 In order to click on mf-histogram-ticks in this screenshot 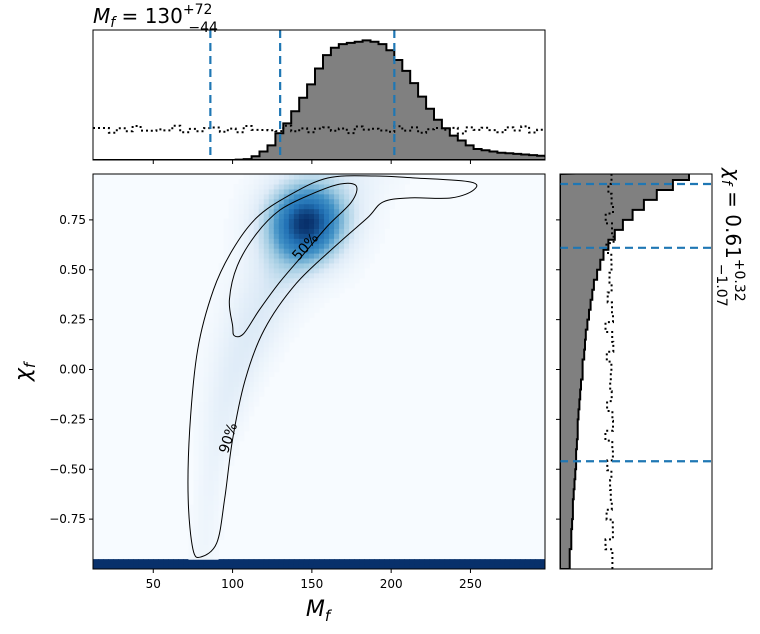, I will do `click(311, 162)`.